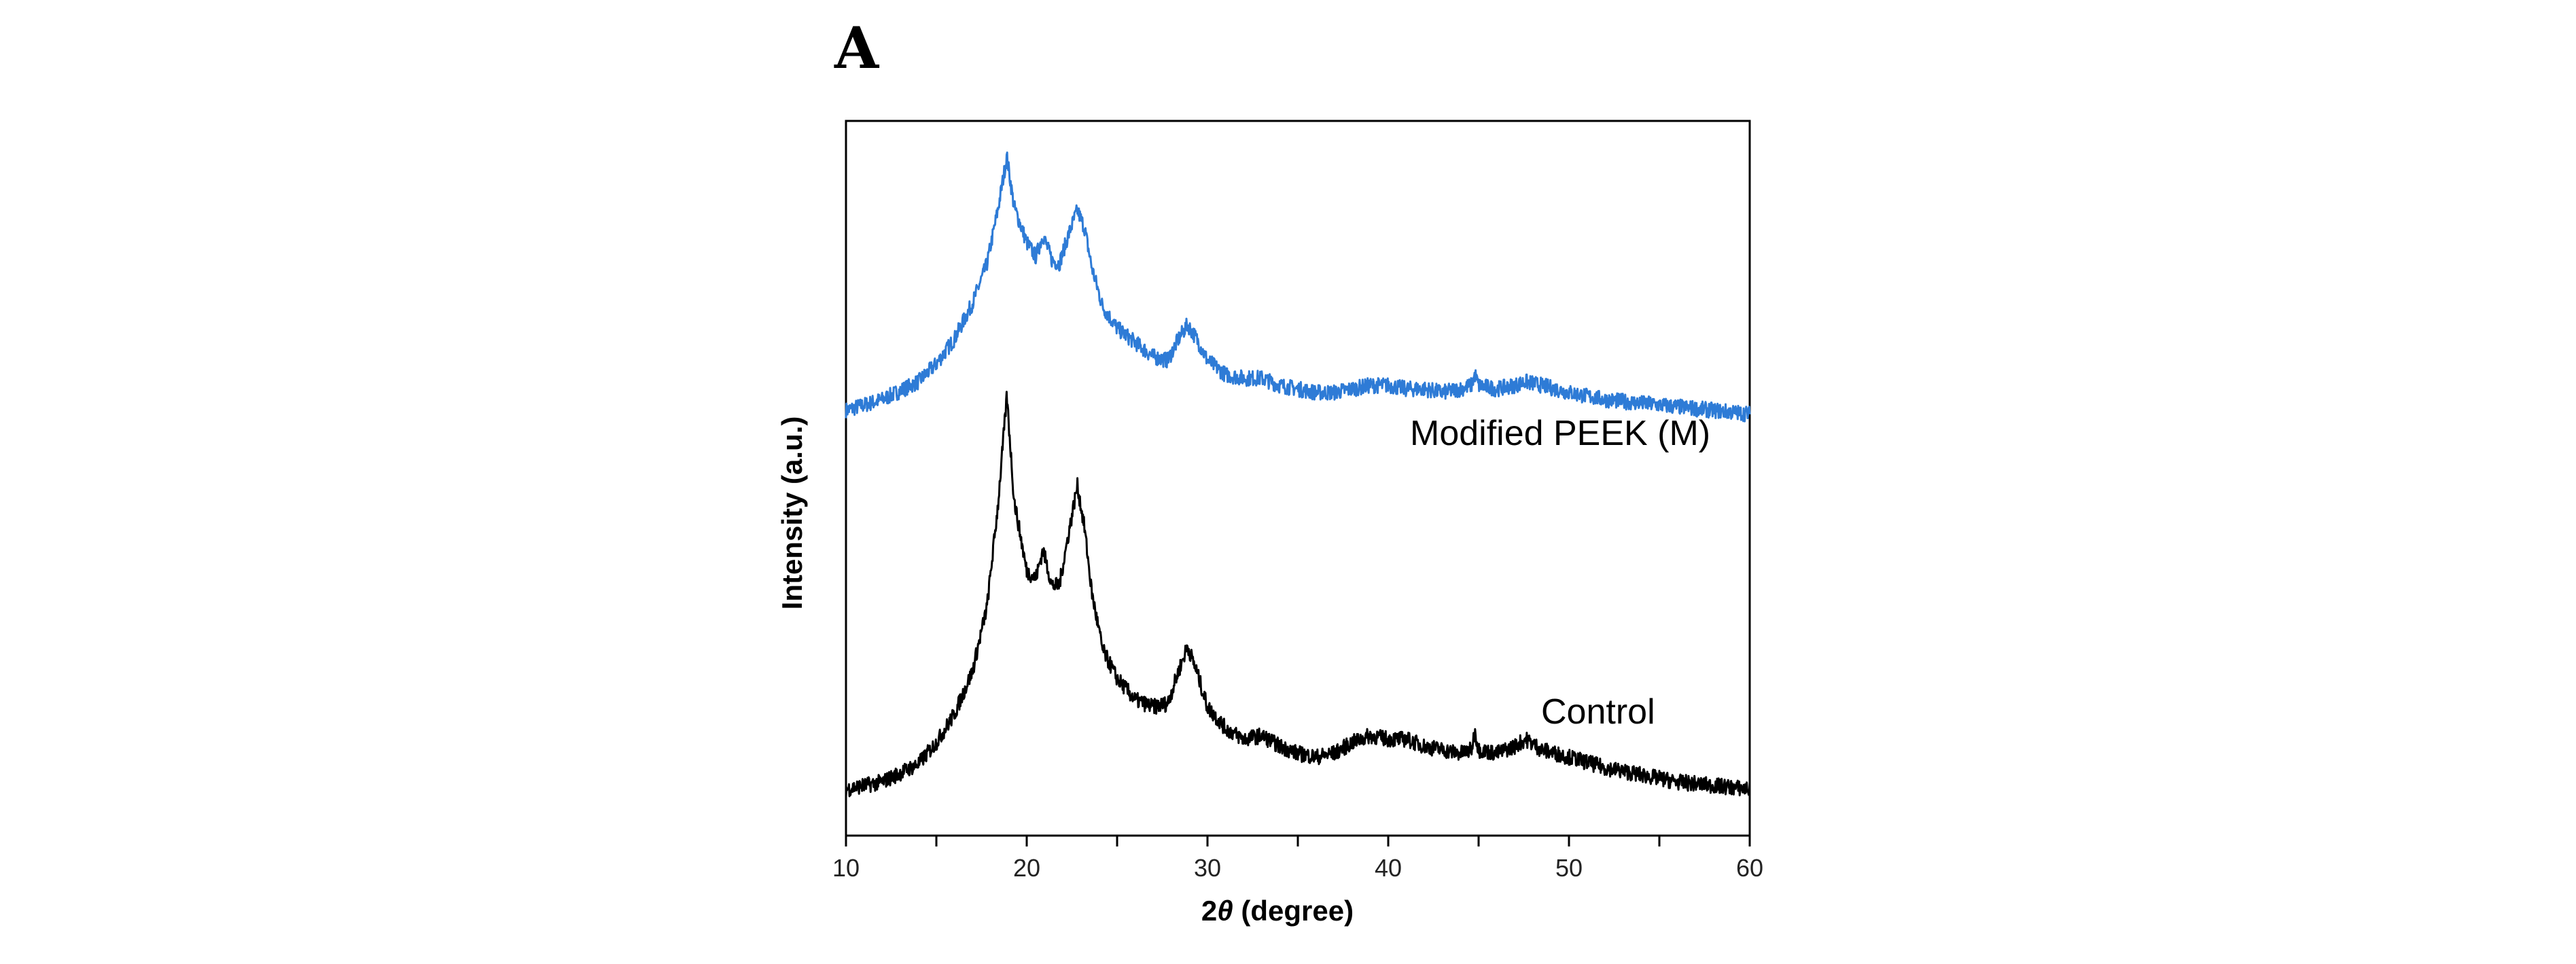 The height and width of the screenshot is (964, 2576). What do you see at coordinates (846, 868) in the screenshot?
I see `x-tick-label: 10` at bounding box center [846, 868].